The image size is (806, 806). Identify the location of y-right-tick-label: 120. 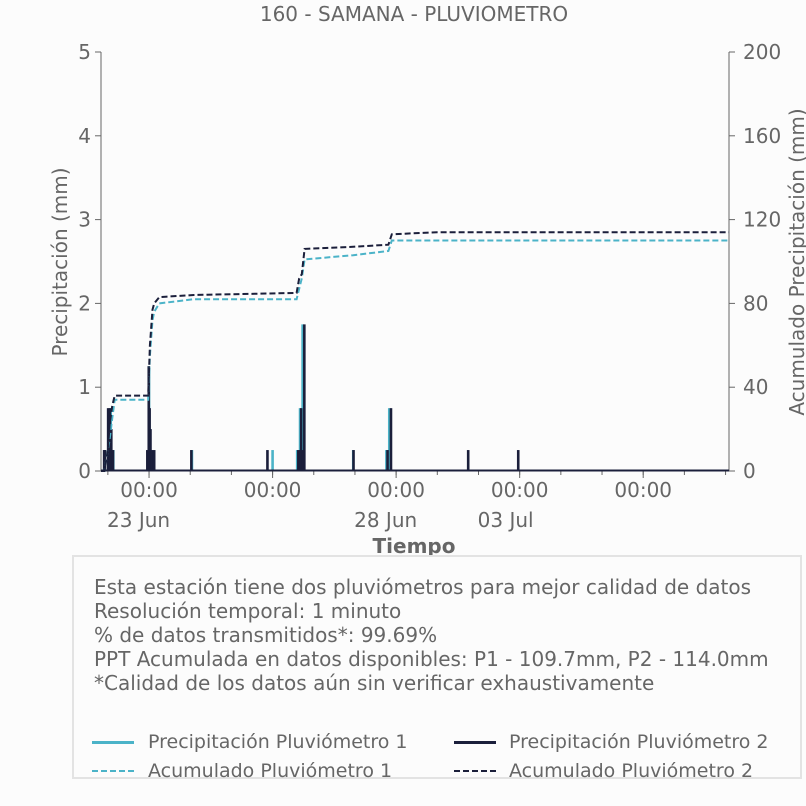
(762, 220).